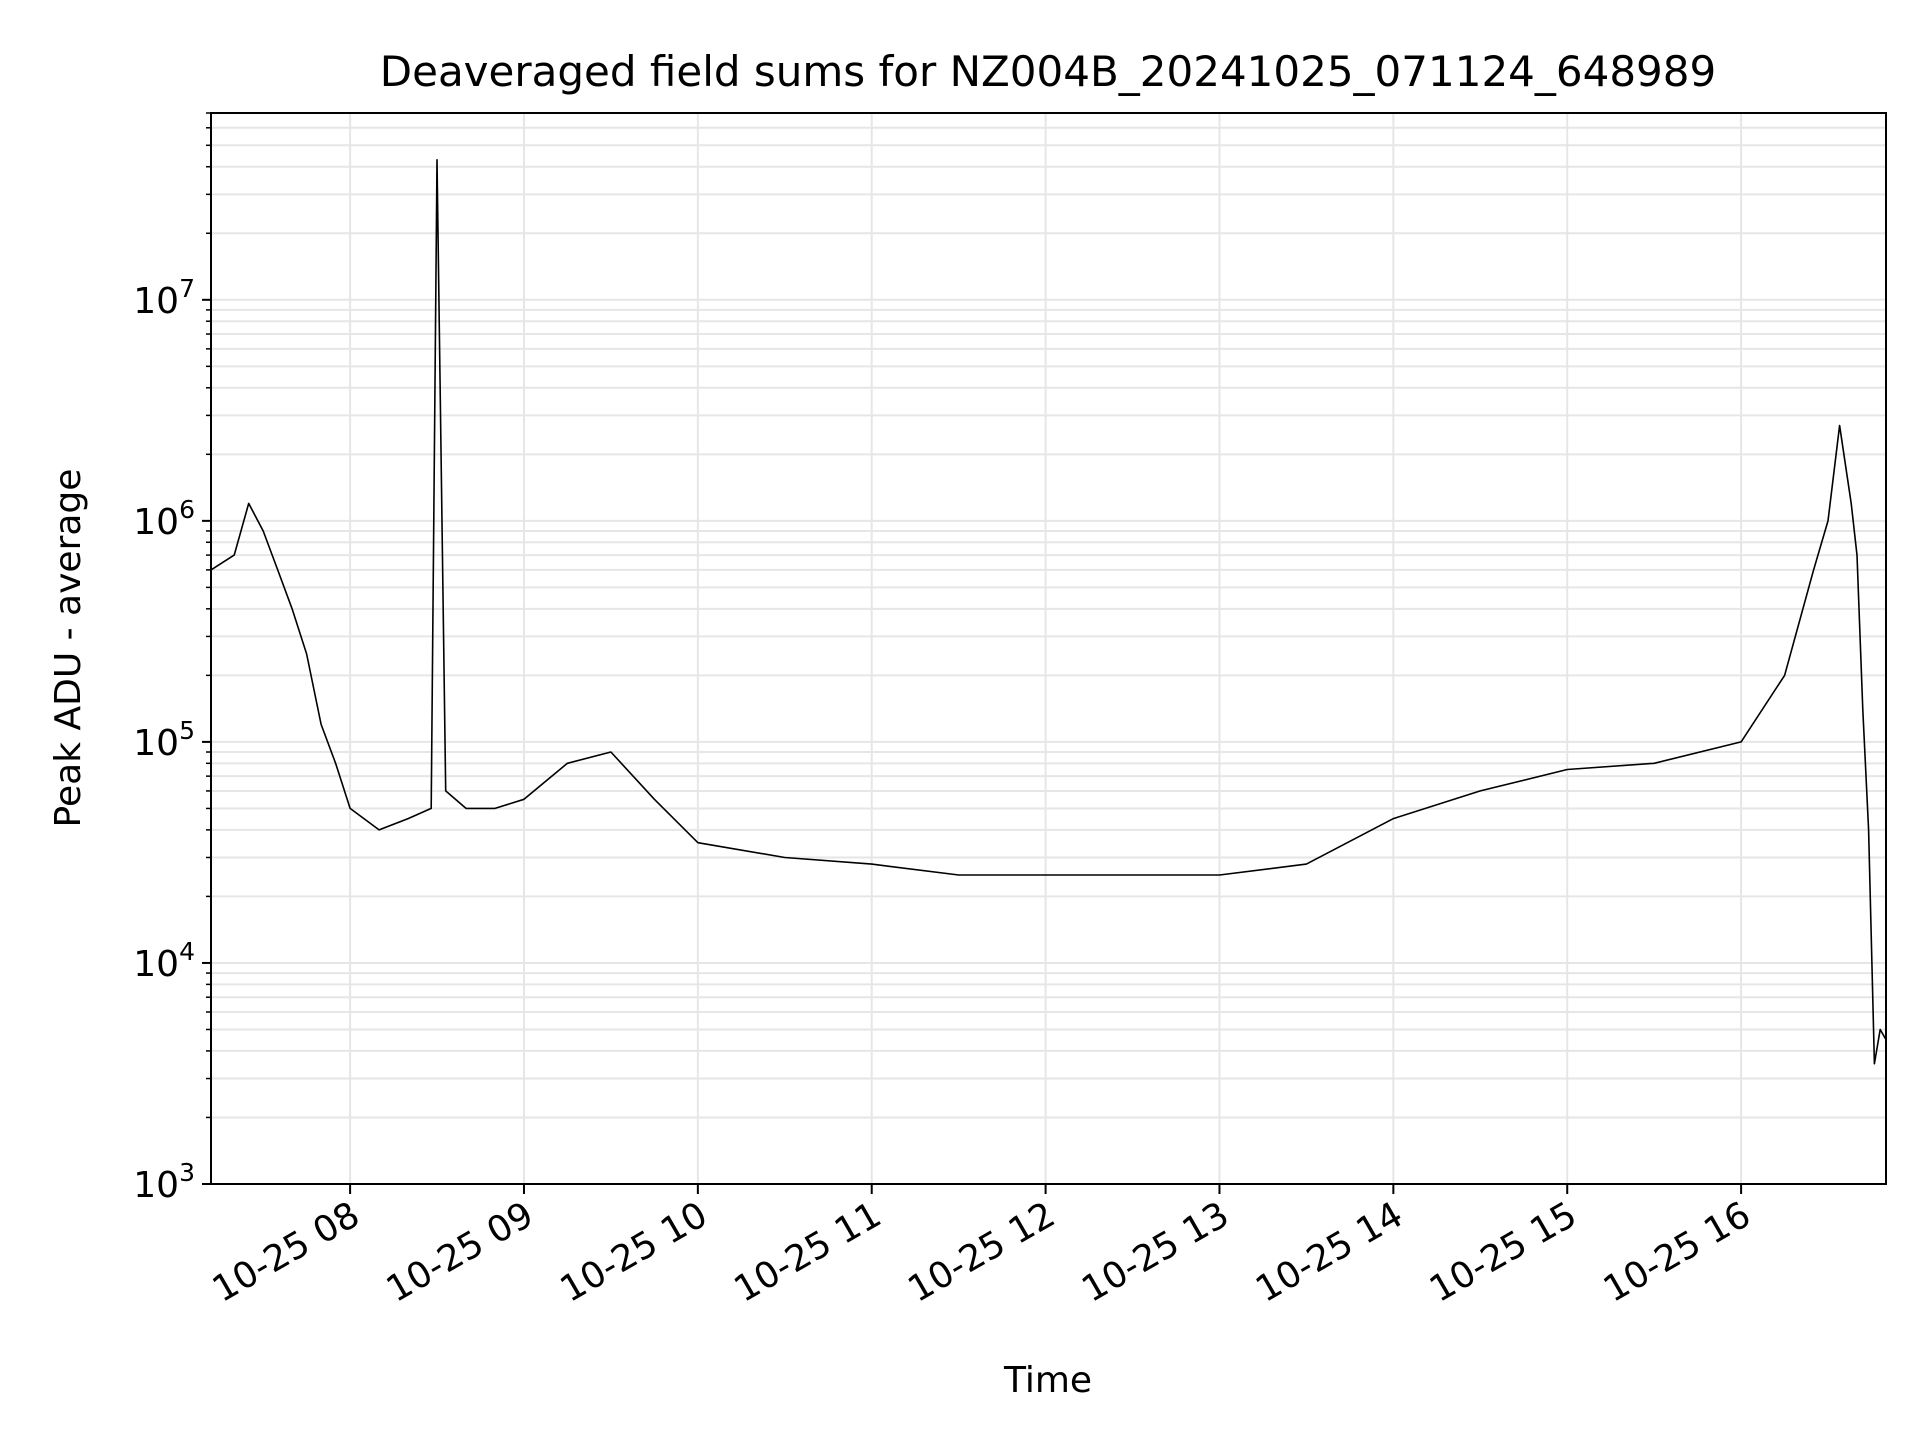 The height and width of the screenshot is (1440, 1920). Describe the element at coordinates (164, 740) in the screenshot. I see `y-tick-label: 10⁵` at that location.